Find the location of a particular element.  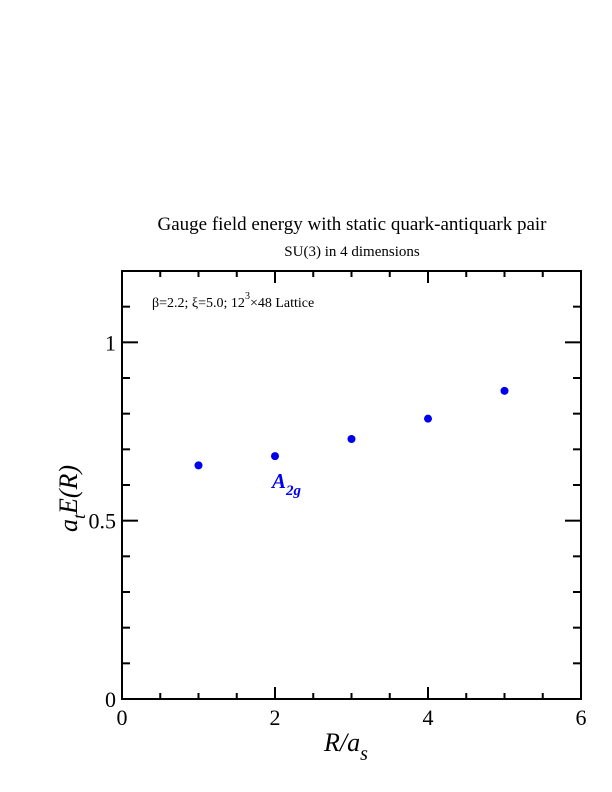

y-tick-label: 0 is located at coordinates (110, 699).